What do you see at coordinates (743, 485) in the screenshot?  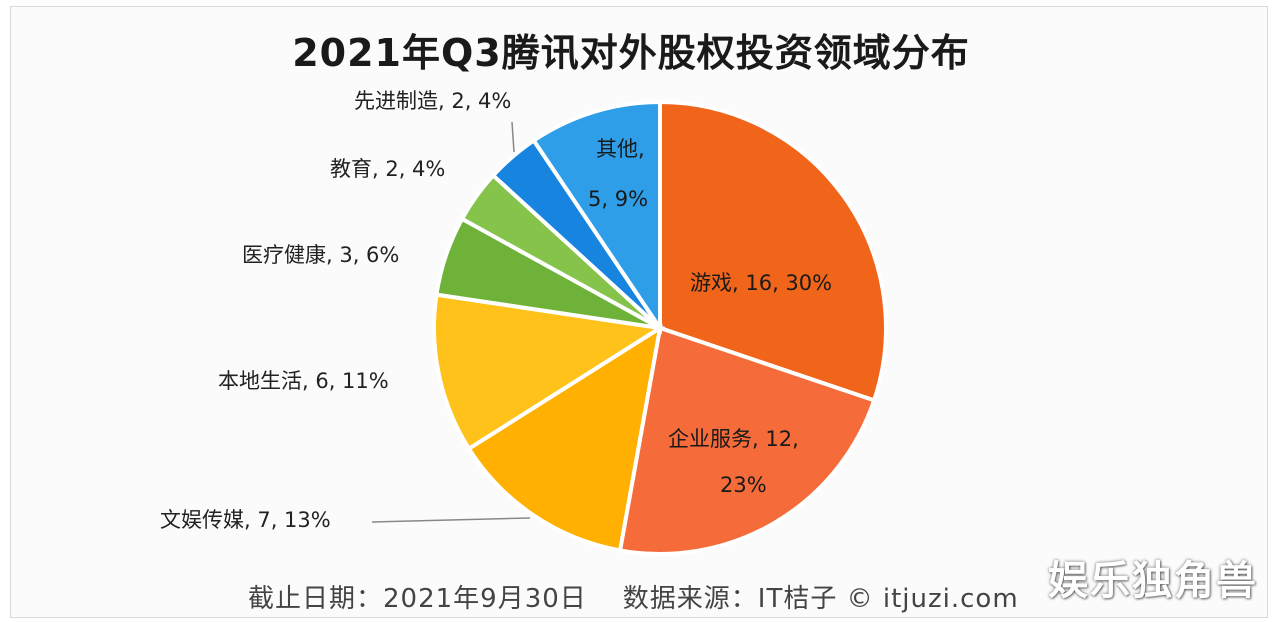 I see `label-enterprise-2: 23%` at bounding box center [743, 485].